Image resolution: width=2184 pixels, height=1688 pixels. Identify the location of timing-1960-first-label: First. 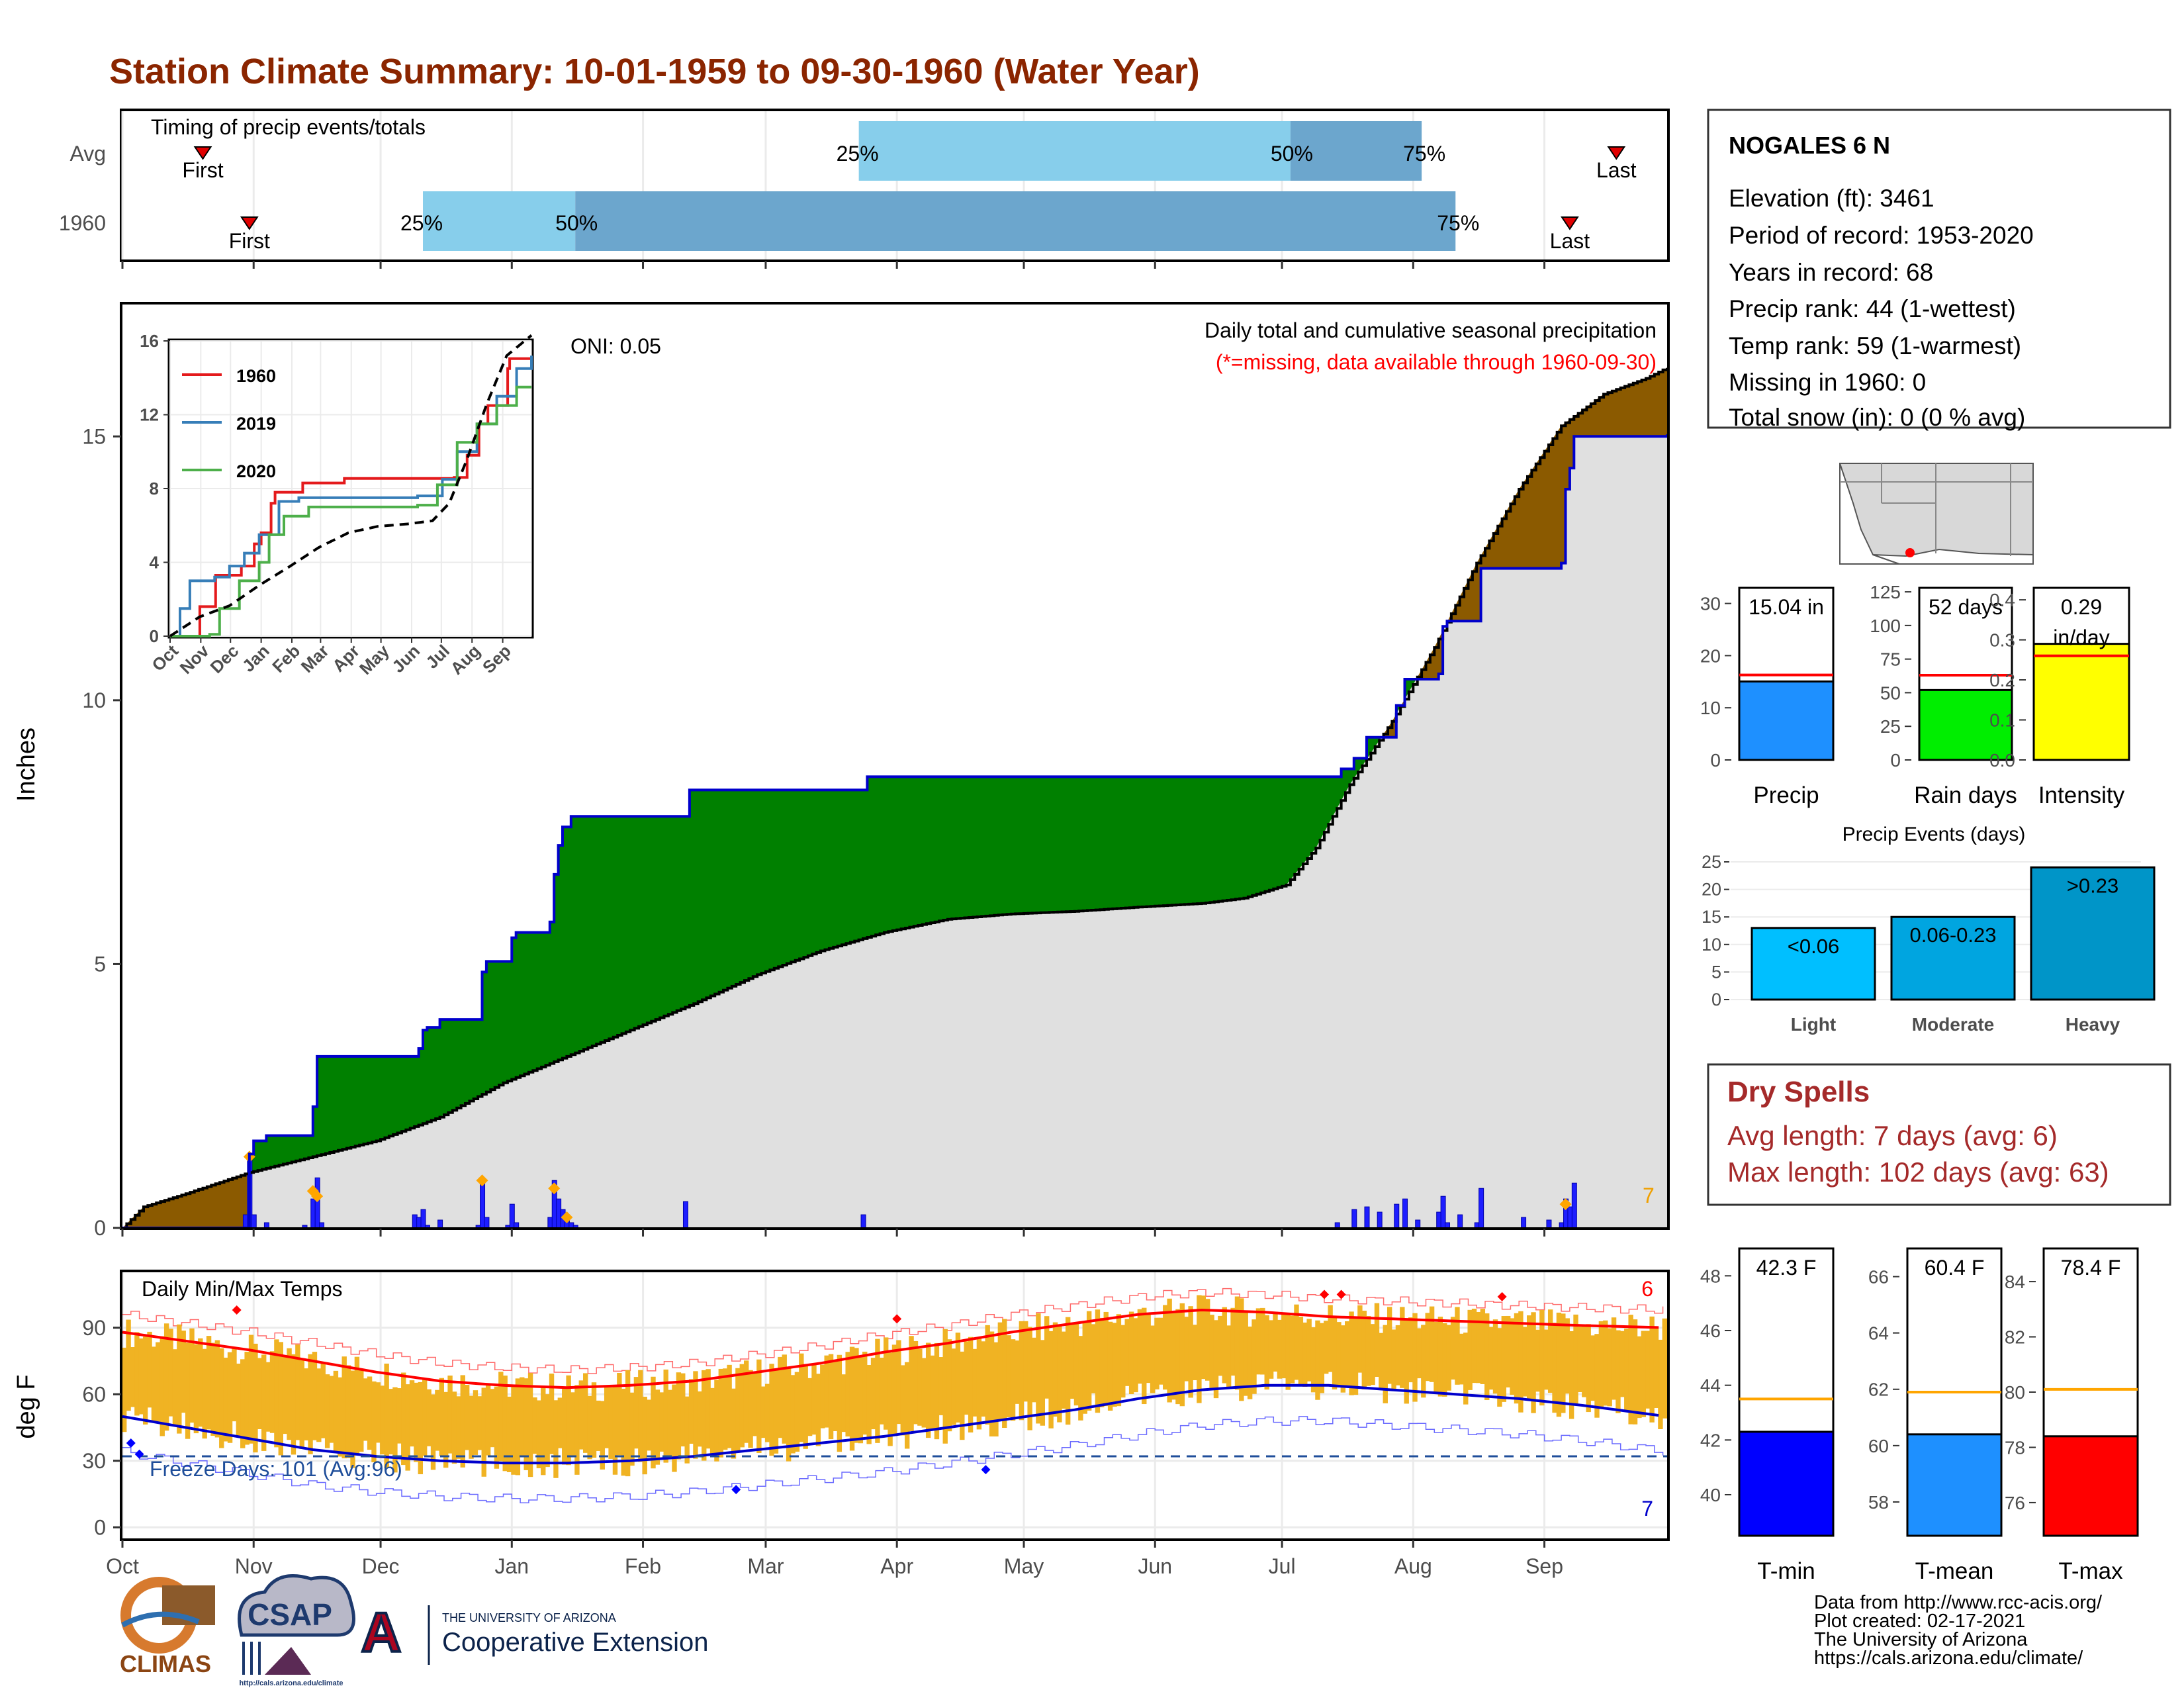
(250, 241).